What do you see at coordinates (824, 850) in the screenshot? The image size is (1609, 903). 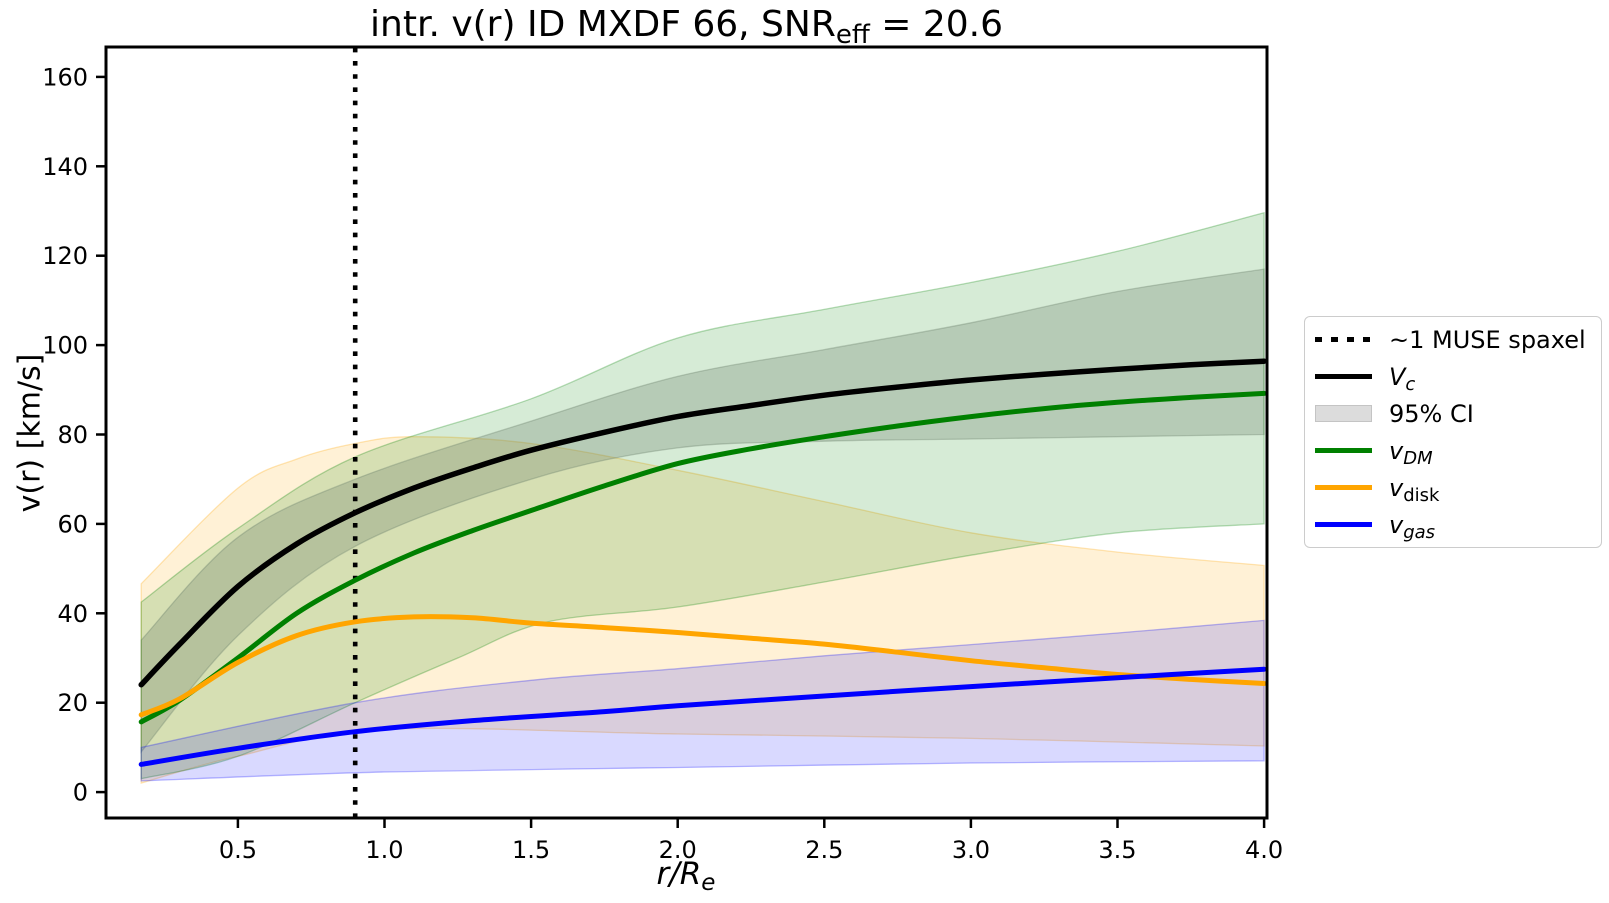 I see `x-tick-label: 2.5` at bounding box center [824, 850].